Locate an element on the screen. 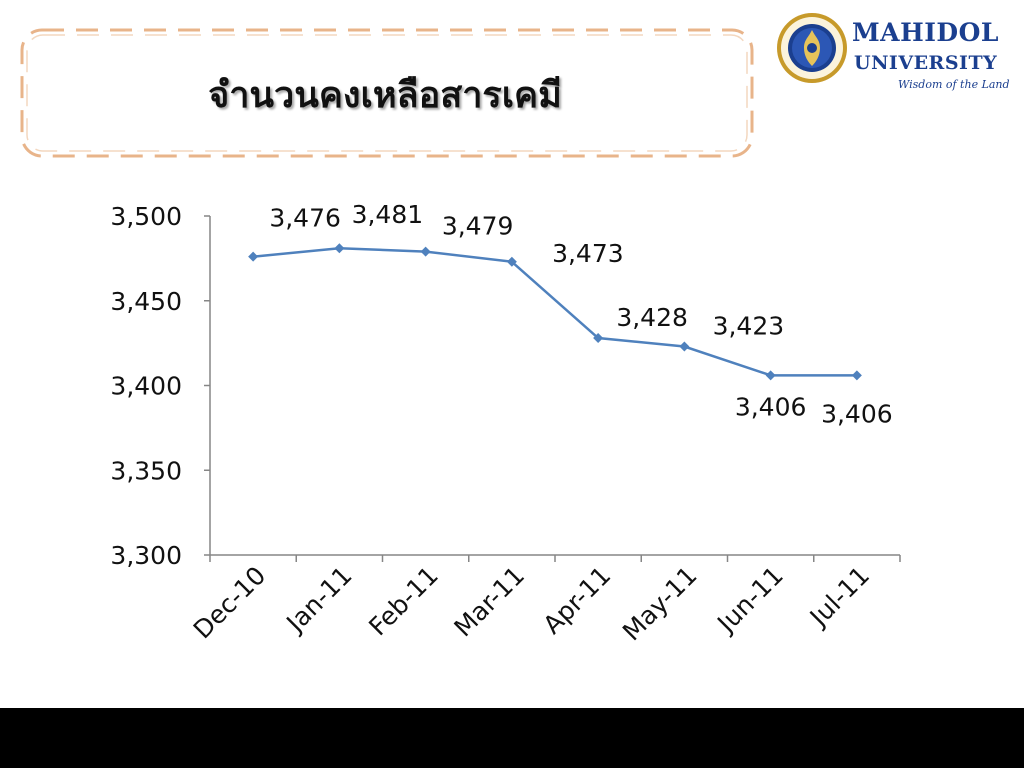 Image resolution: width=1024 pixels, height=768 pixels. data-label: 3,476 is located at coordinates (305, 218).